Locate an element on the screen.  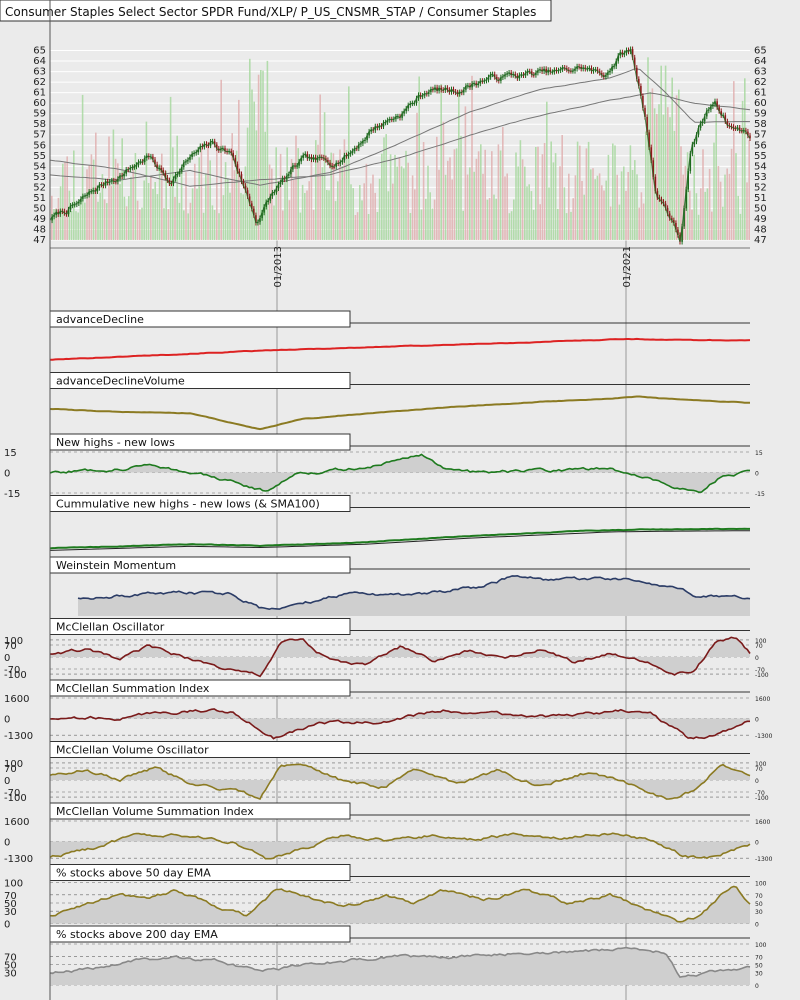
price-tick-left: 55 is located at coordinates (39, 156).